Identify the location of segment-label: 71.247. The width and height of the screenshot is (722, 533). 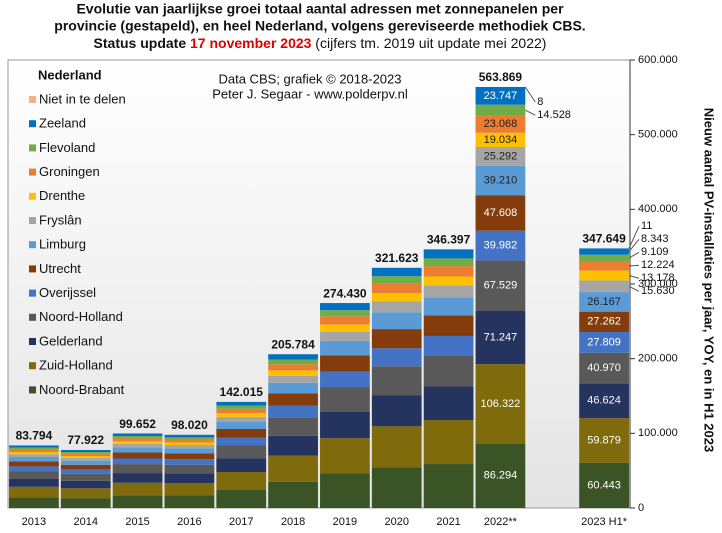
(501, 337).